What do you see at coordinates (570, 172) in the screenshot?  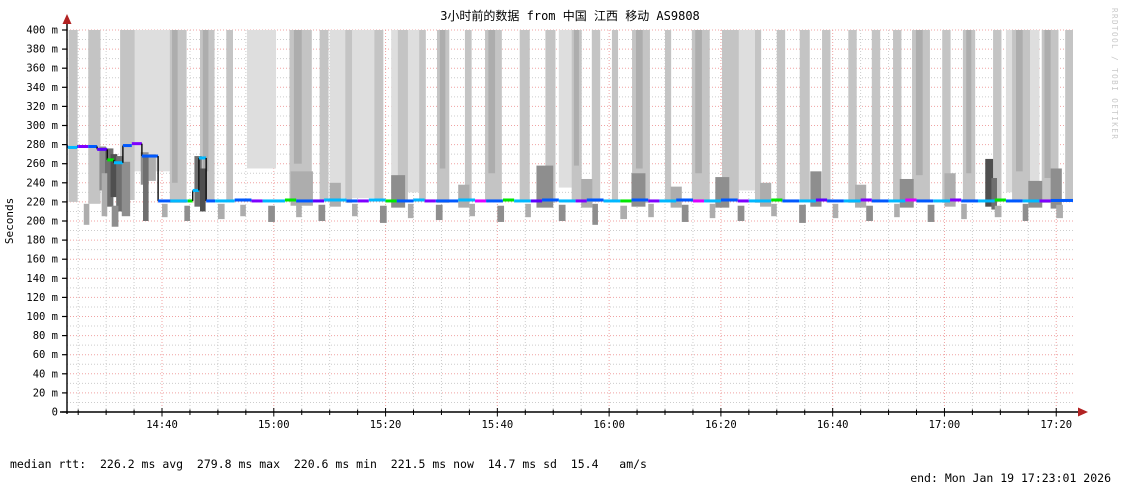 I see `median-line` at bounding box center [570, 172].